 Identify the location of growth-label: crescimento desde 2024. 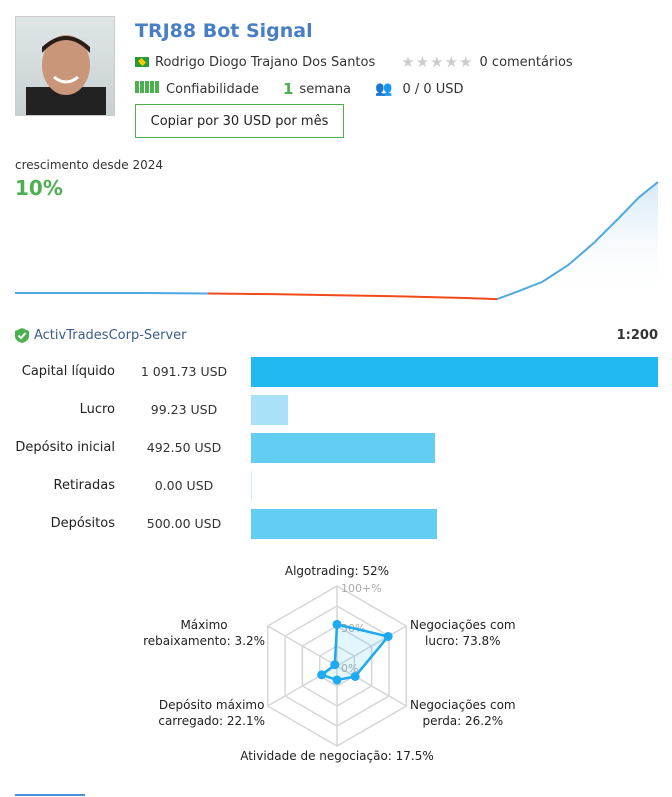
(89, 165).